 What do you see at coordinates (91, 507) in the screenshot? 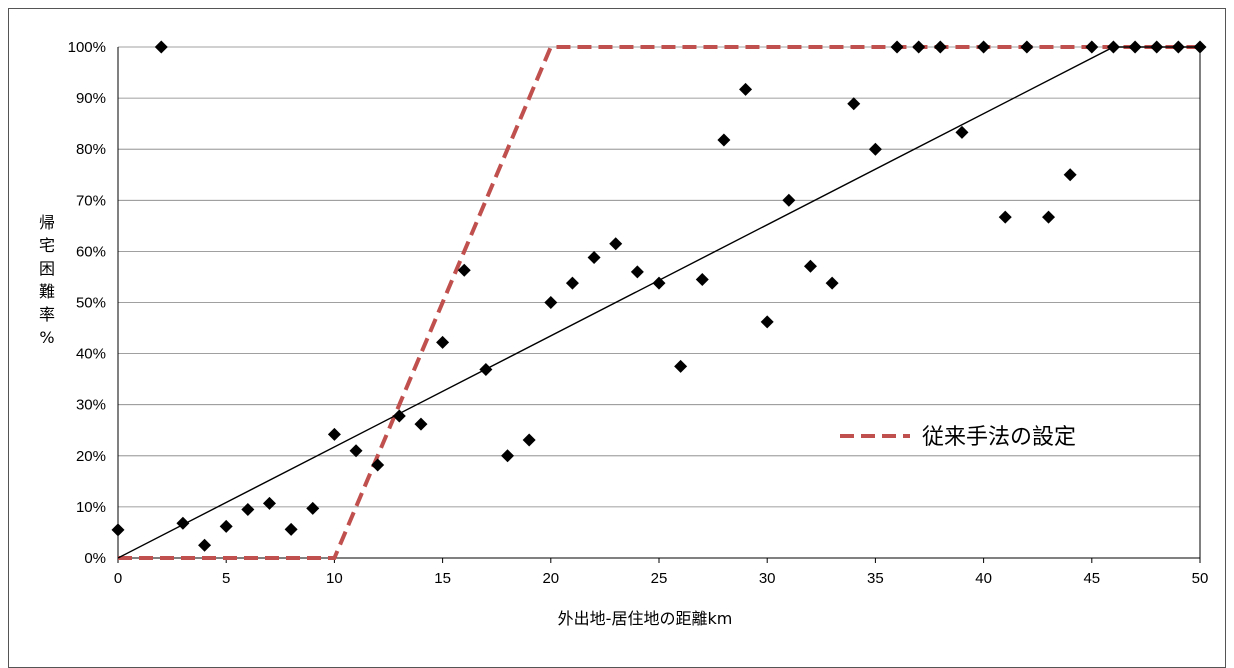
I see `y-tick-label: 10%` at bounding box center [91, 507].